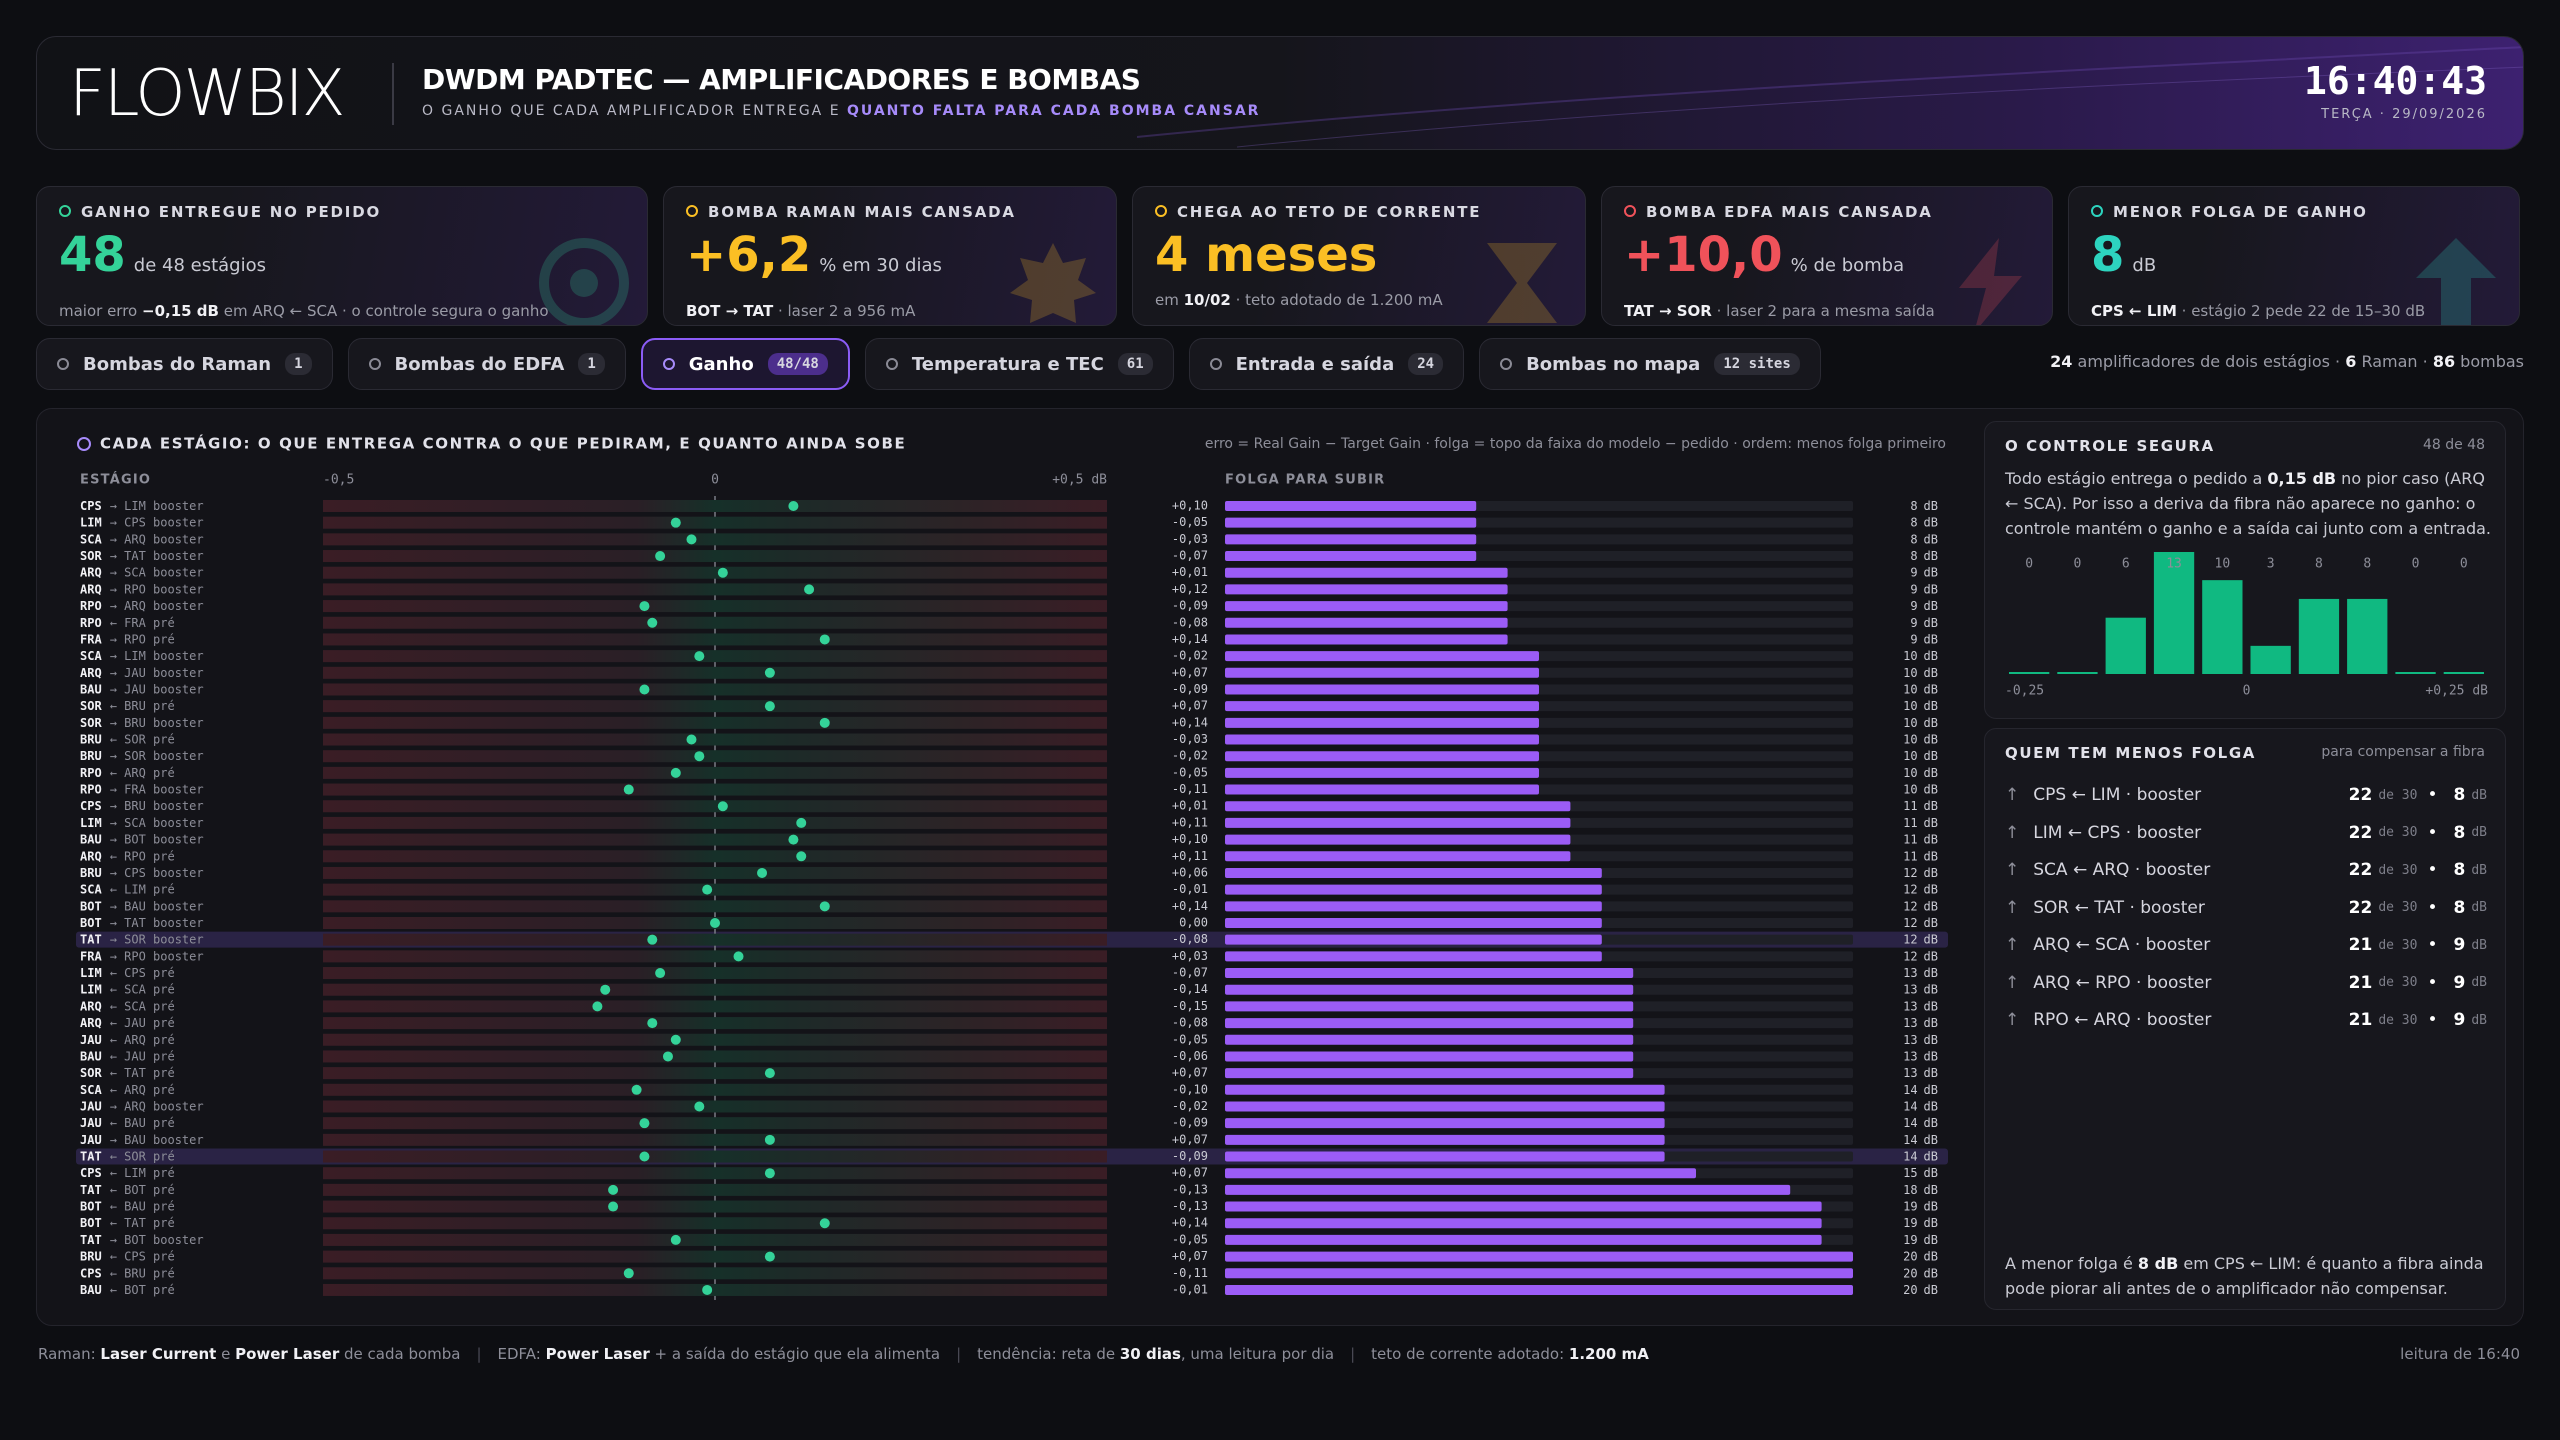  I want to click on tab: Ganho 48/48, so click(745, 364).